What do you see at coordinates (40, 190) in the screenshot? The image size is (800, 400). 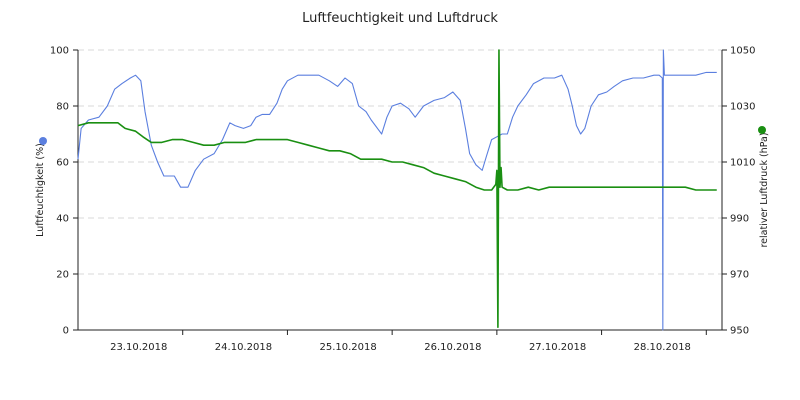 I see `y-axis-left-label: Luftfeuchtigkeit (%)` at bounding box center [40, 190].